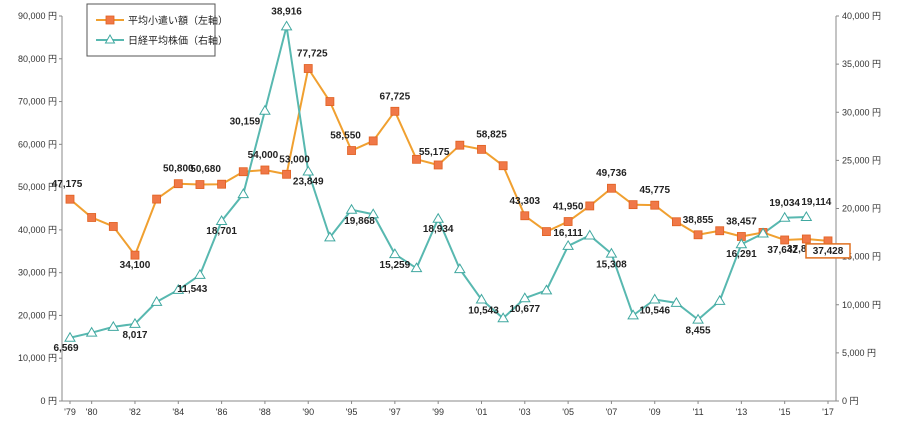 The width and height of the screenshot is (910, 441). What do you see at coordinates (525, 309) in the screenshot?
I see `data-label-nikkei: 10,677` at bounding box center [525, 309].